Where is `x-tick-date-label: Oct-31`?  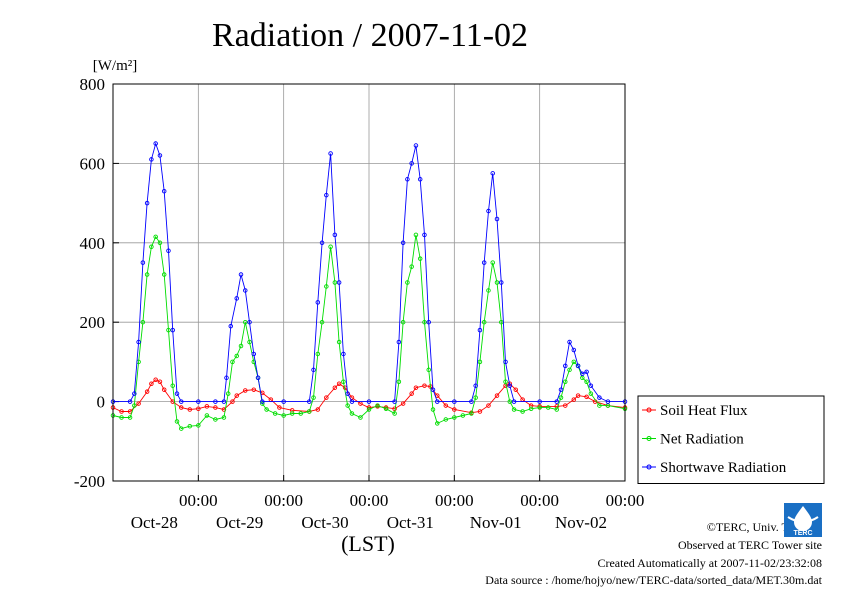 x-tick-date-label: Oct-31 is located at coordinates (410, 522).